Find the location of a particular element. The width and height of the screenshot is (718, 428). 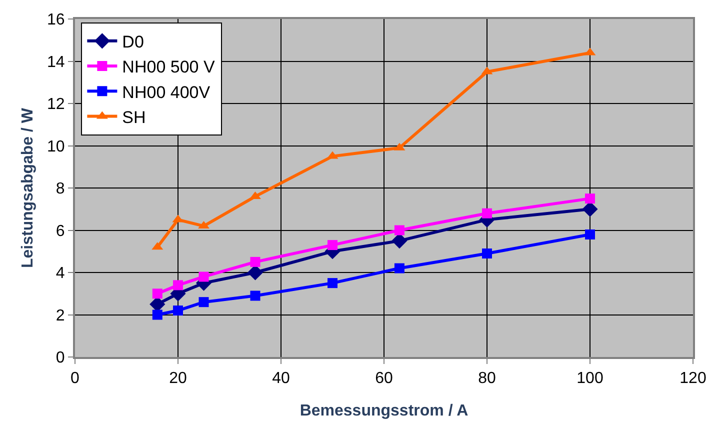

y-axis-title: Leistungsabgabe / W is located at coordinates (27, 187).